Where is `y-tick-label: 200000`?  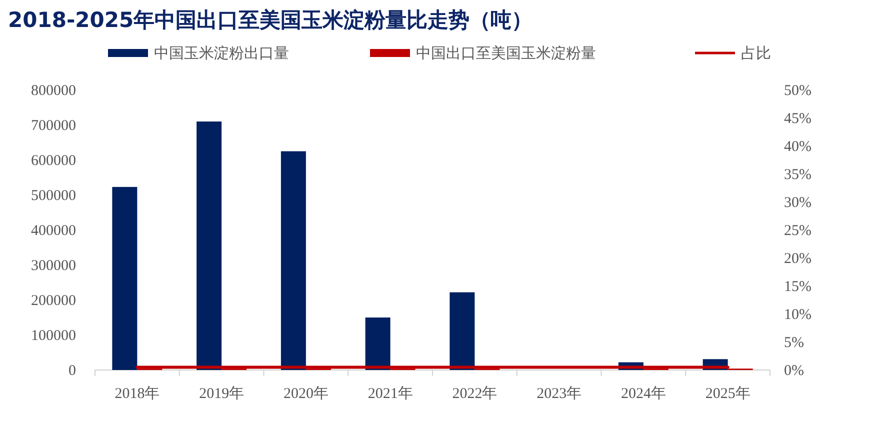 y-tick-label: 200000 is located at coordinates (53, 301).